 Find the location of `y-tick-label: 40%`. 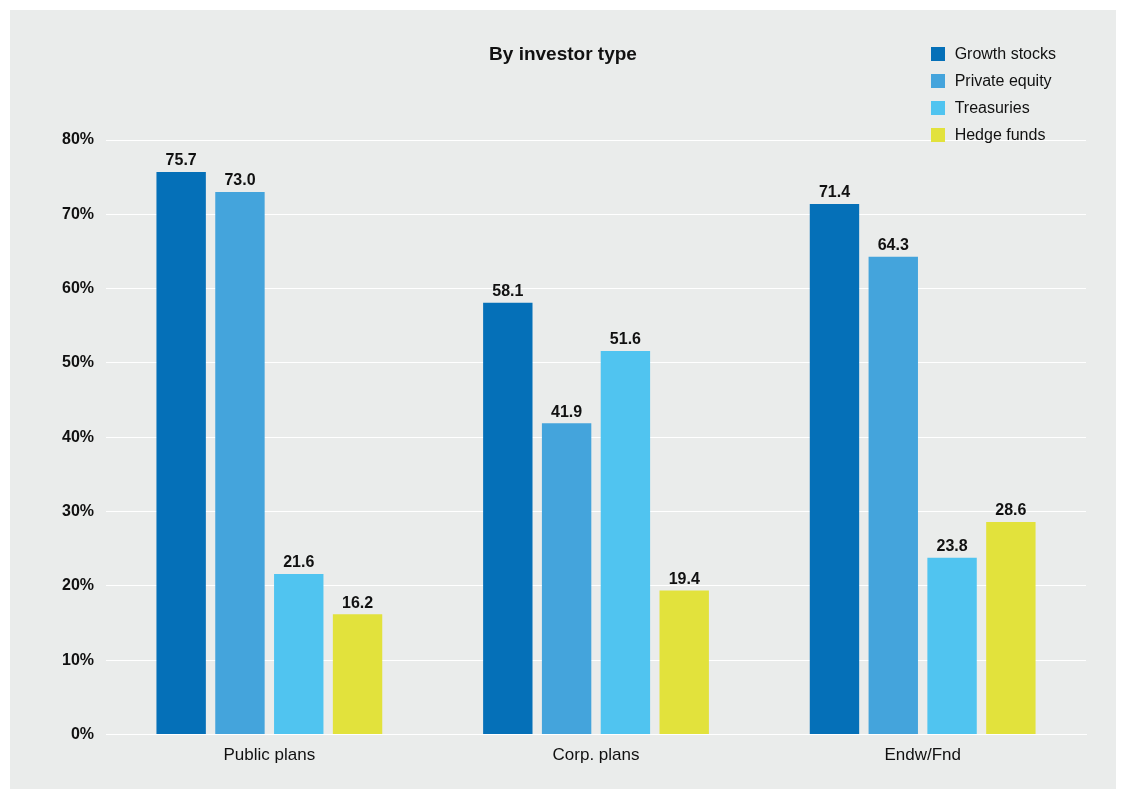

y-tick-label: 40% is located at coordinates (78, 436).